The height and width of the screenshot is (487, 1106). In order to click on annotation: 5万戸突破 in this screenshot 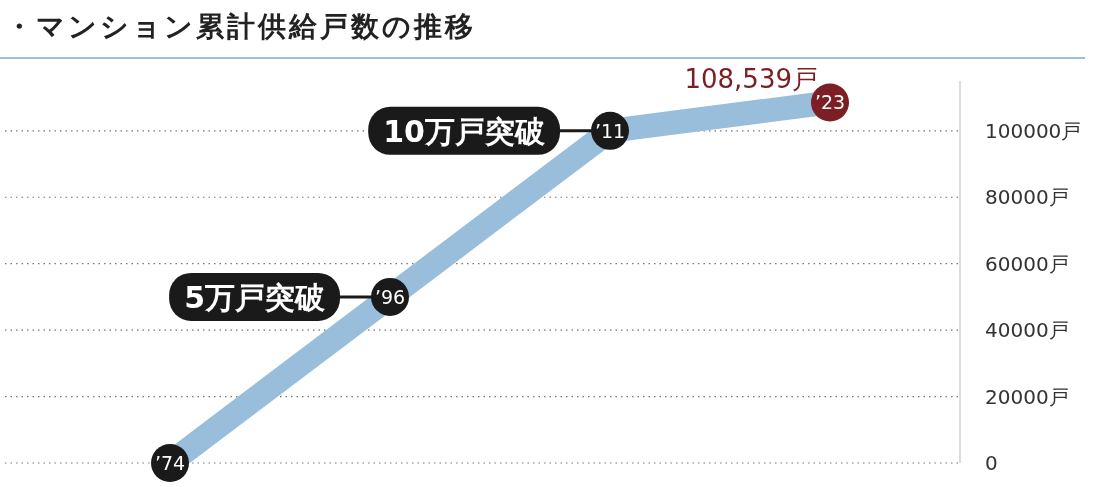, I will do `click(254, 297)`.